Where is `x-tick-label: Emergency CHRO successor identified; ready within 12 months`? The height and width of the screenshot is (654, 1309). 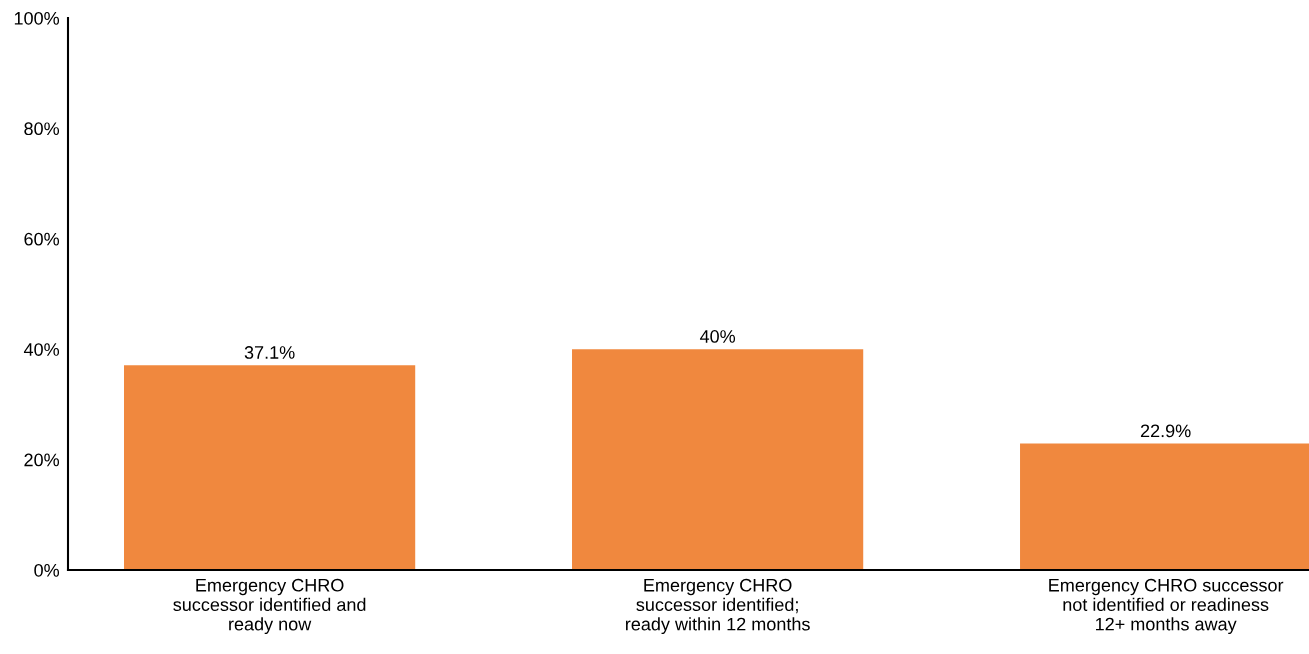
x-tick-label: Emergency CHRO successor identified; ready within 12 months is located at coordinates (717, 606).